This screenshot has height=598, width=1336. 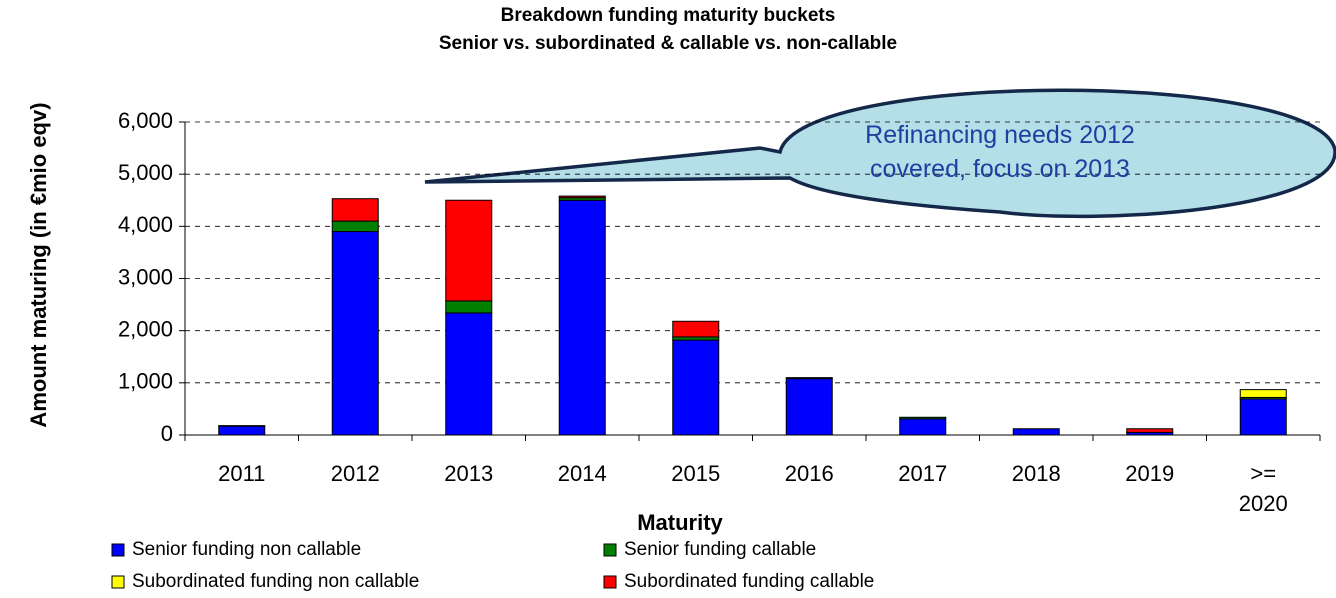 I want to click on x-axis-title: Maturity, so click(x=680, y=522).